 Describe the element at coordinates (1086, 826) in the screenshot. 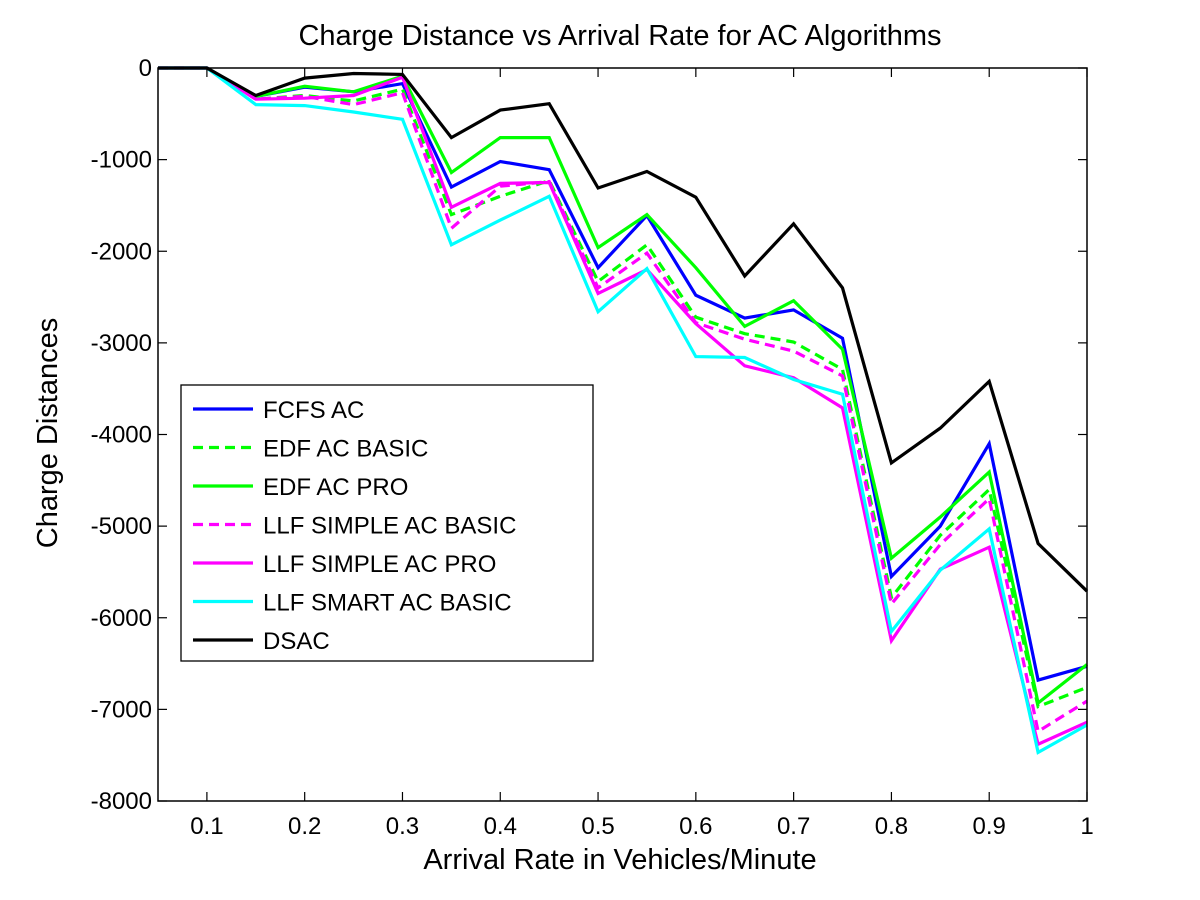

I see `x-tick-label: 1` at that location.